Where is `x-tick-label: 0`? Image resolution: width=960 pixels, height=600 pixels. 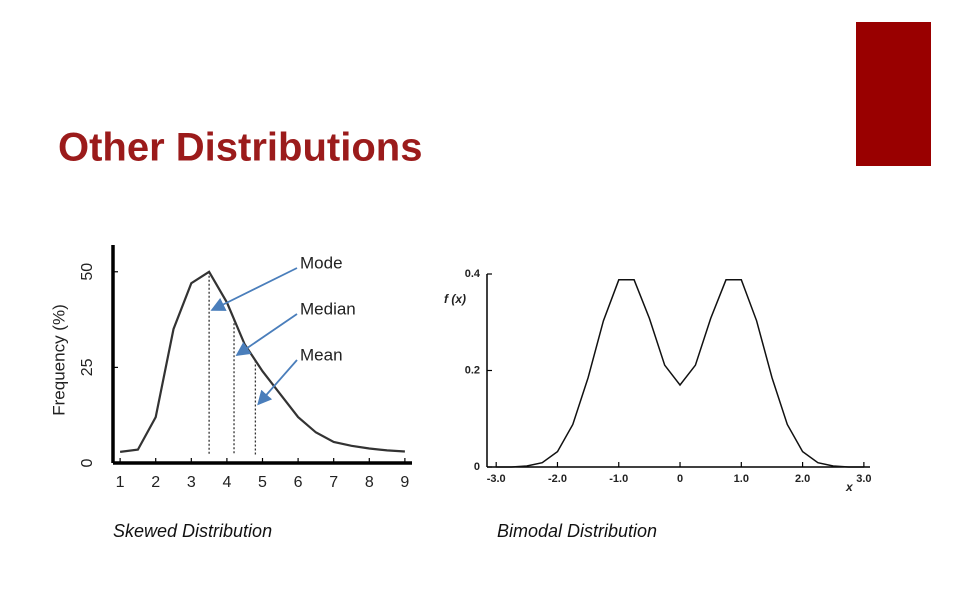
x-tick-label: 0 is located at coordinates (680, 479).